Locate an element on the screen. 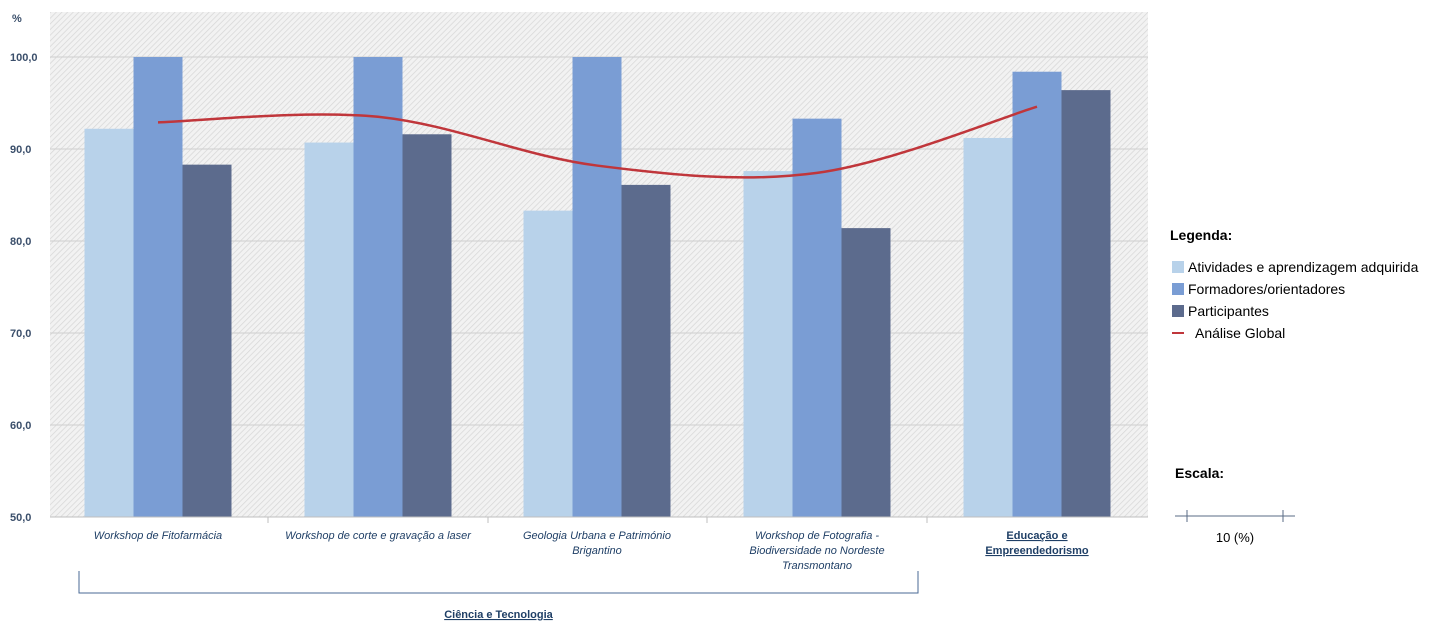  category-label: Biodiversidade no Nordeste is located at coordinates (816, 551).